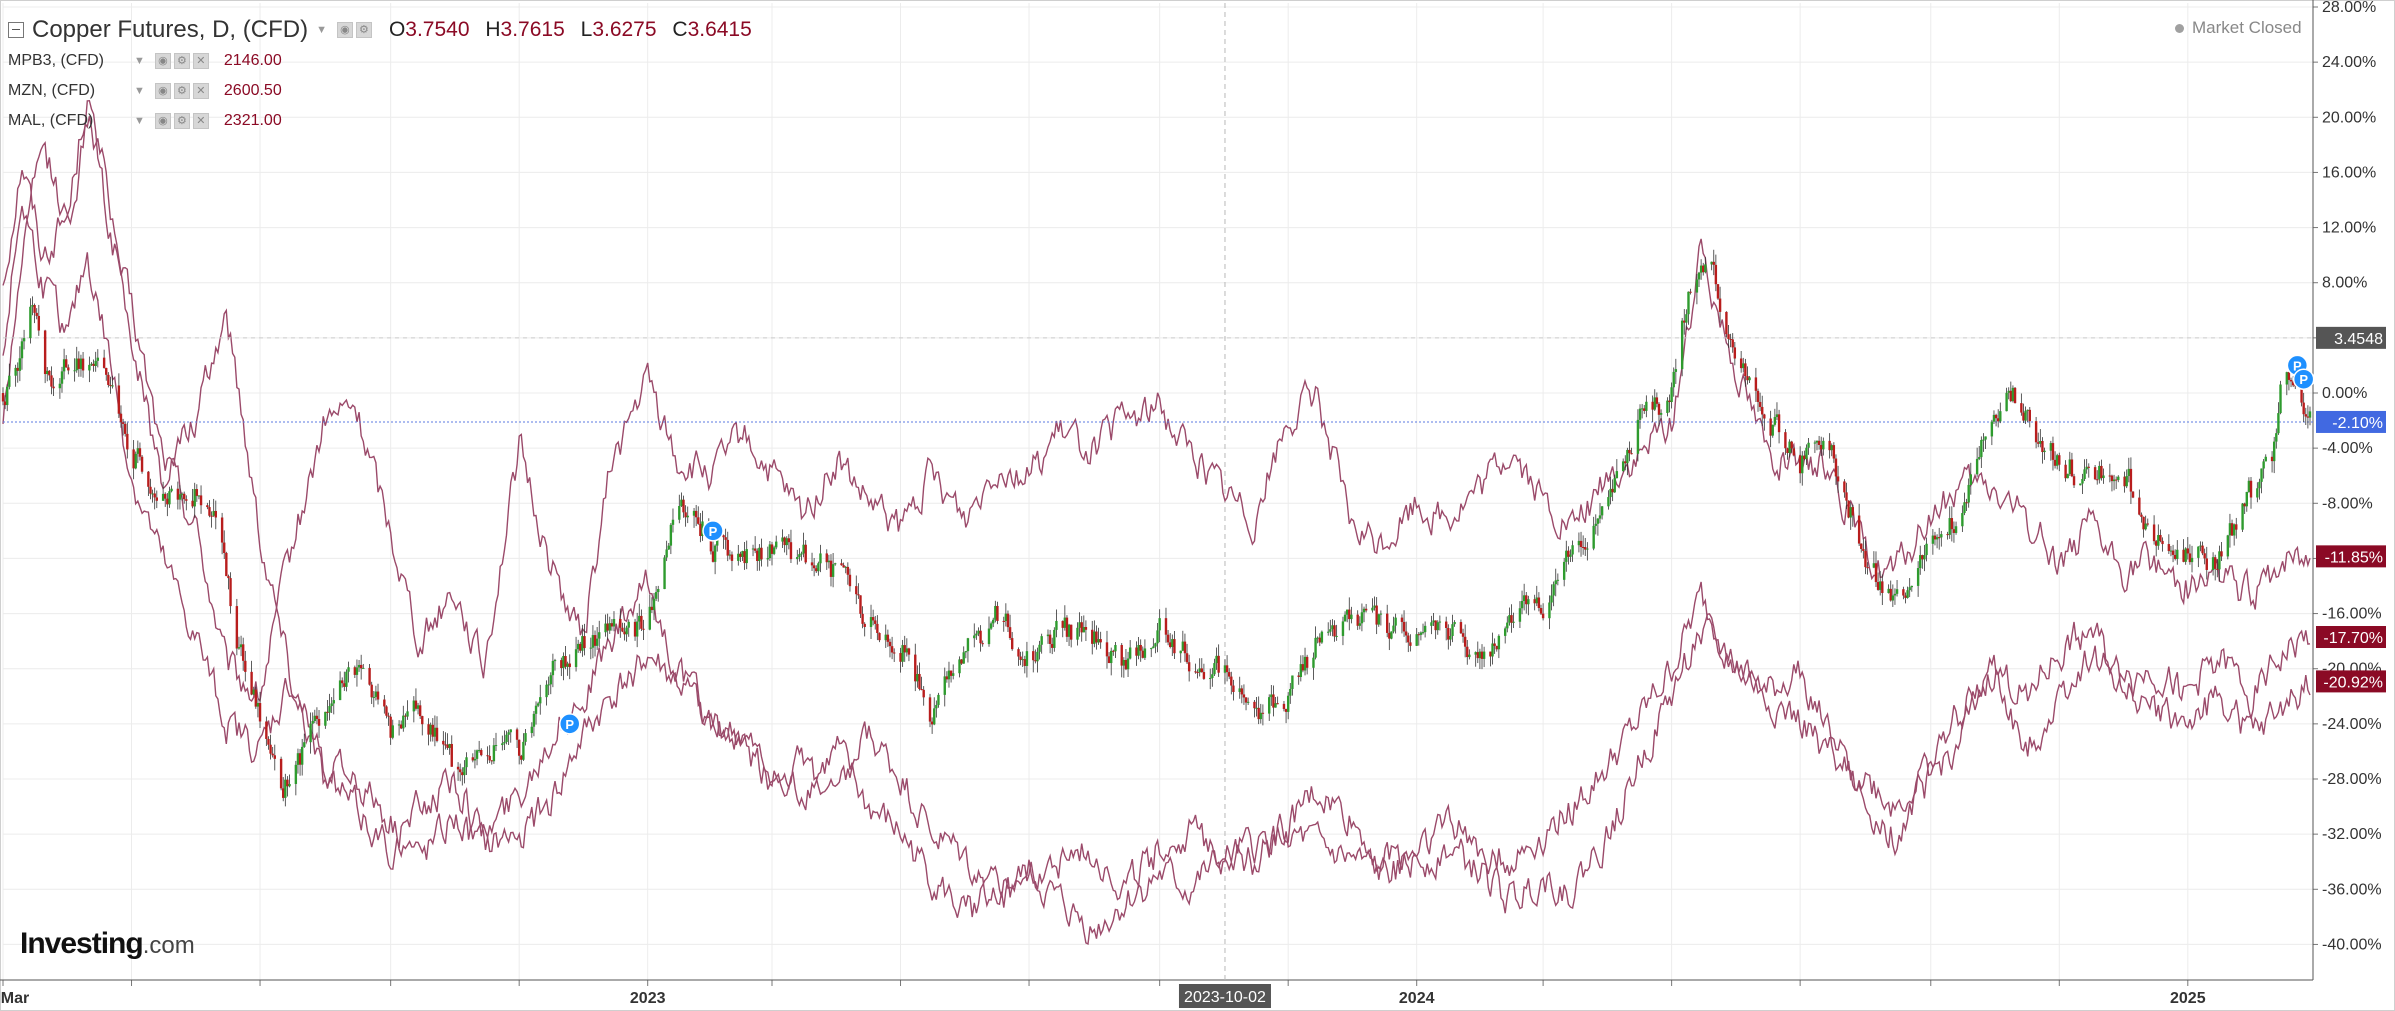  What do you see at coordinates (2303, 379) in the screenshot?
I see `event-marker` at bounding box center [2303, 379].